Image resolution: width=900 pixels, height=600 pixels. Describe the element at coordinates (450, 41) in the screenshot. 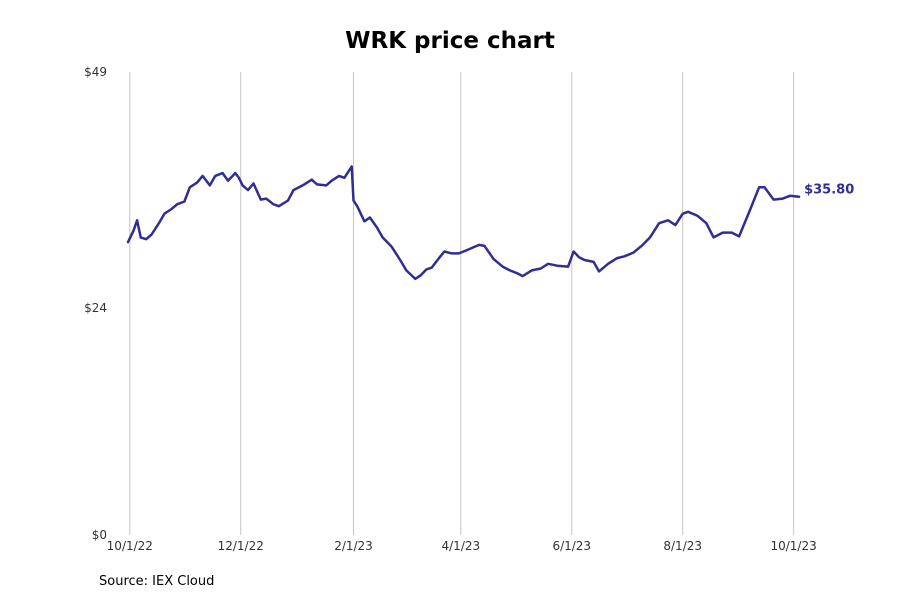

I see `chart-title: WRK price chart` at that location.